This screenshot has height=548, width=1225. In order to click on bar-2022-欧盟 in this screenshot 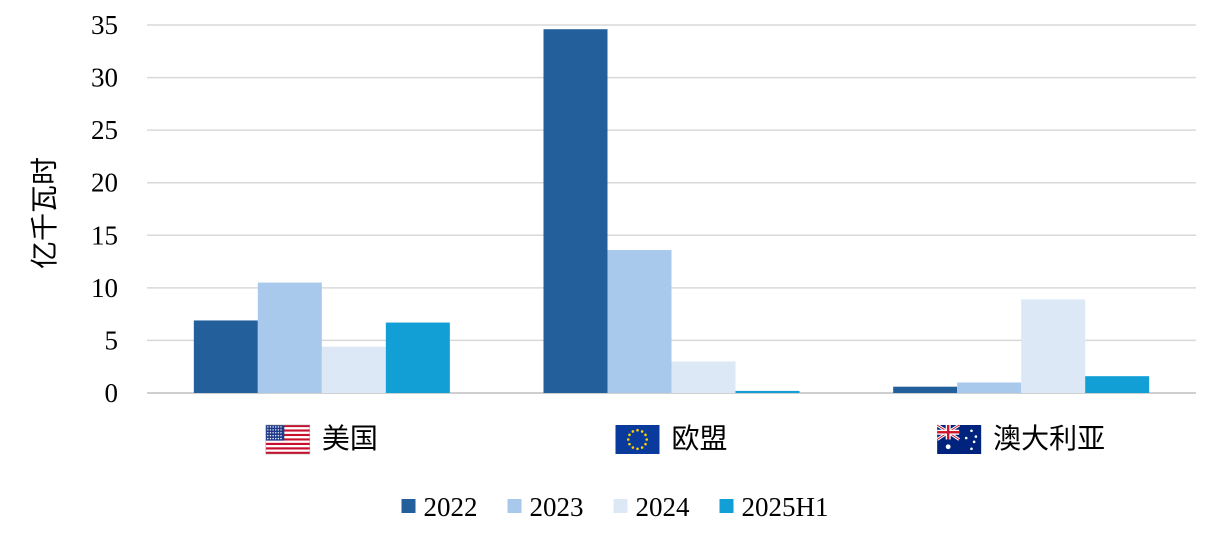, I will do `click(575, 211)`.